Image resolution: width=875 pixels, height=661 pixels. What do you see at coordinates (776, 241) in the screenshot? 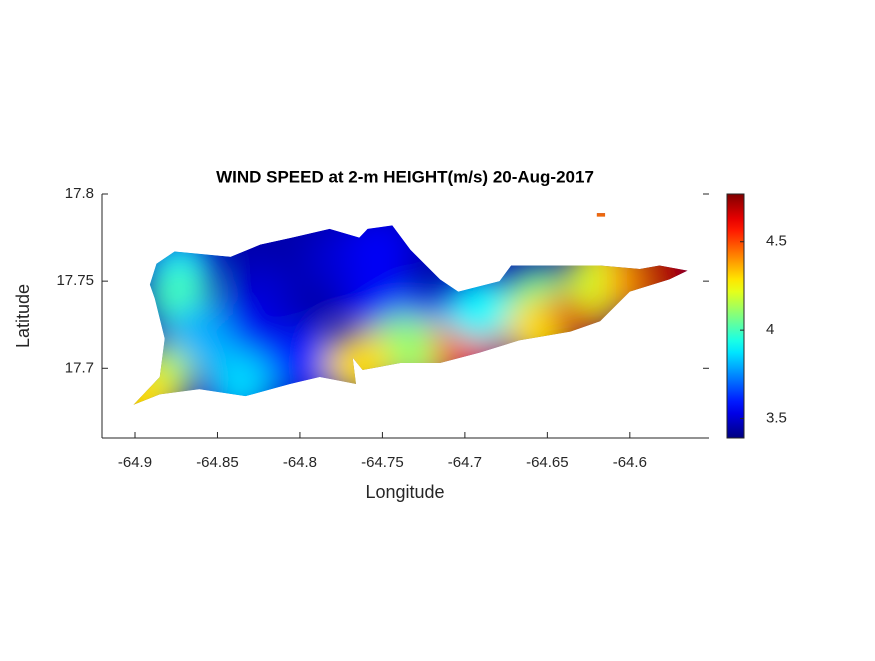
I see `colorbar-tick-label: 4.5` at bounding box center [776, 241].